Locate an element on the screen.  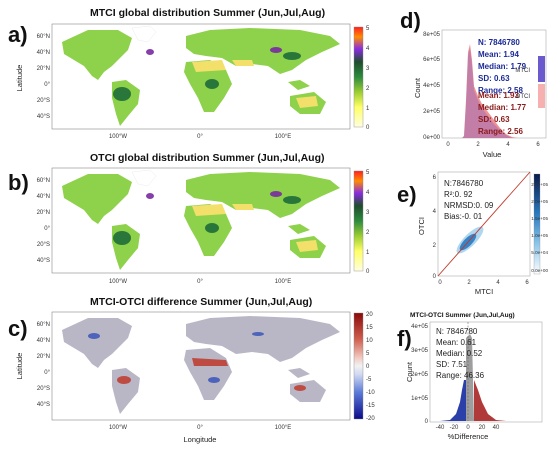
panel-b-lat-tick: 20°N is located at coordinates (43, 213).